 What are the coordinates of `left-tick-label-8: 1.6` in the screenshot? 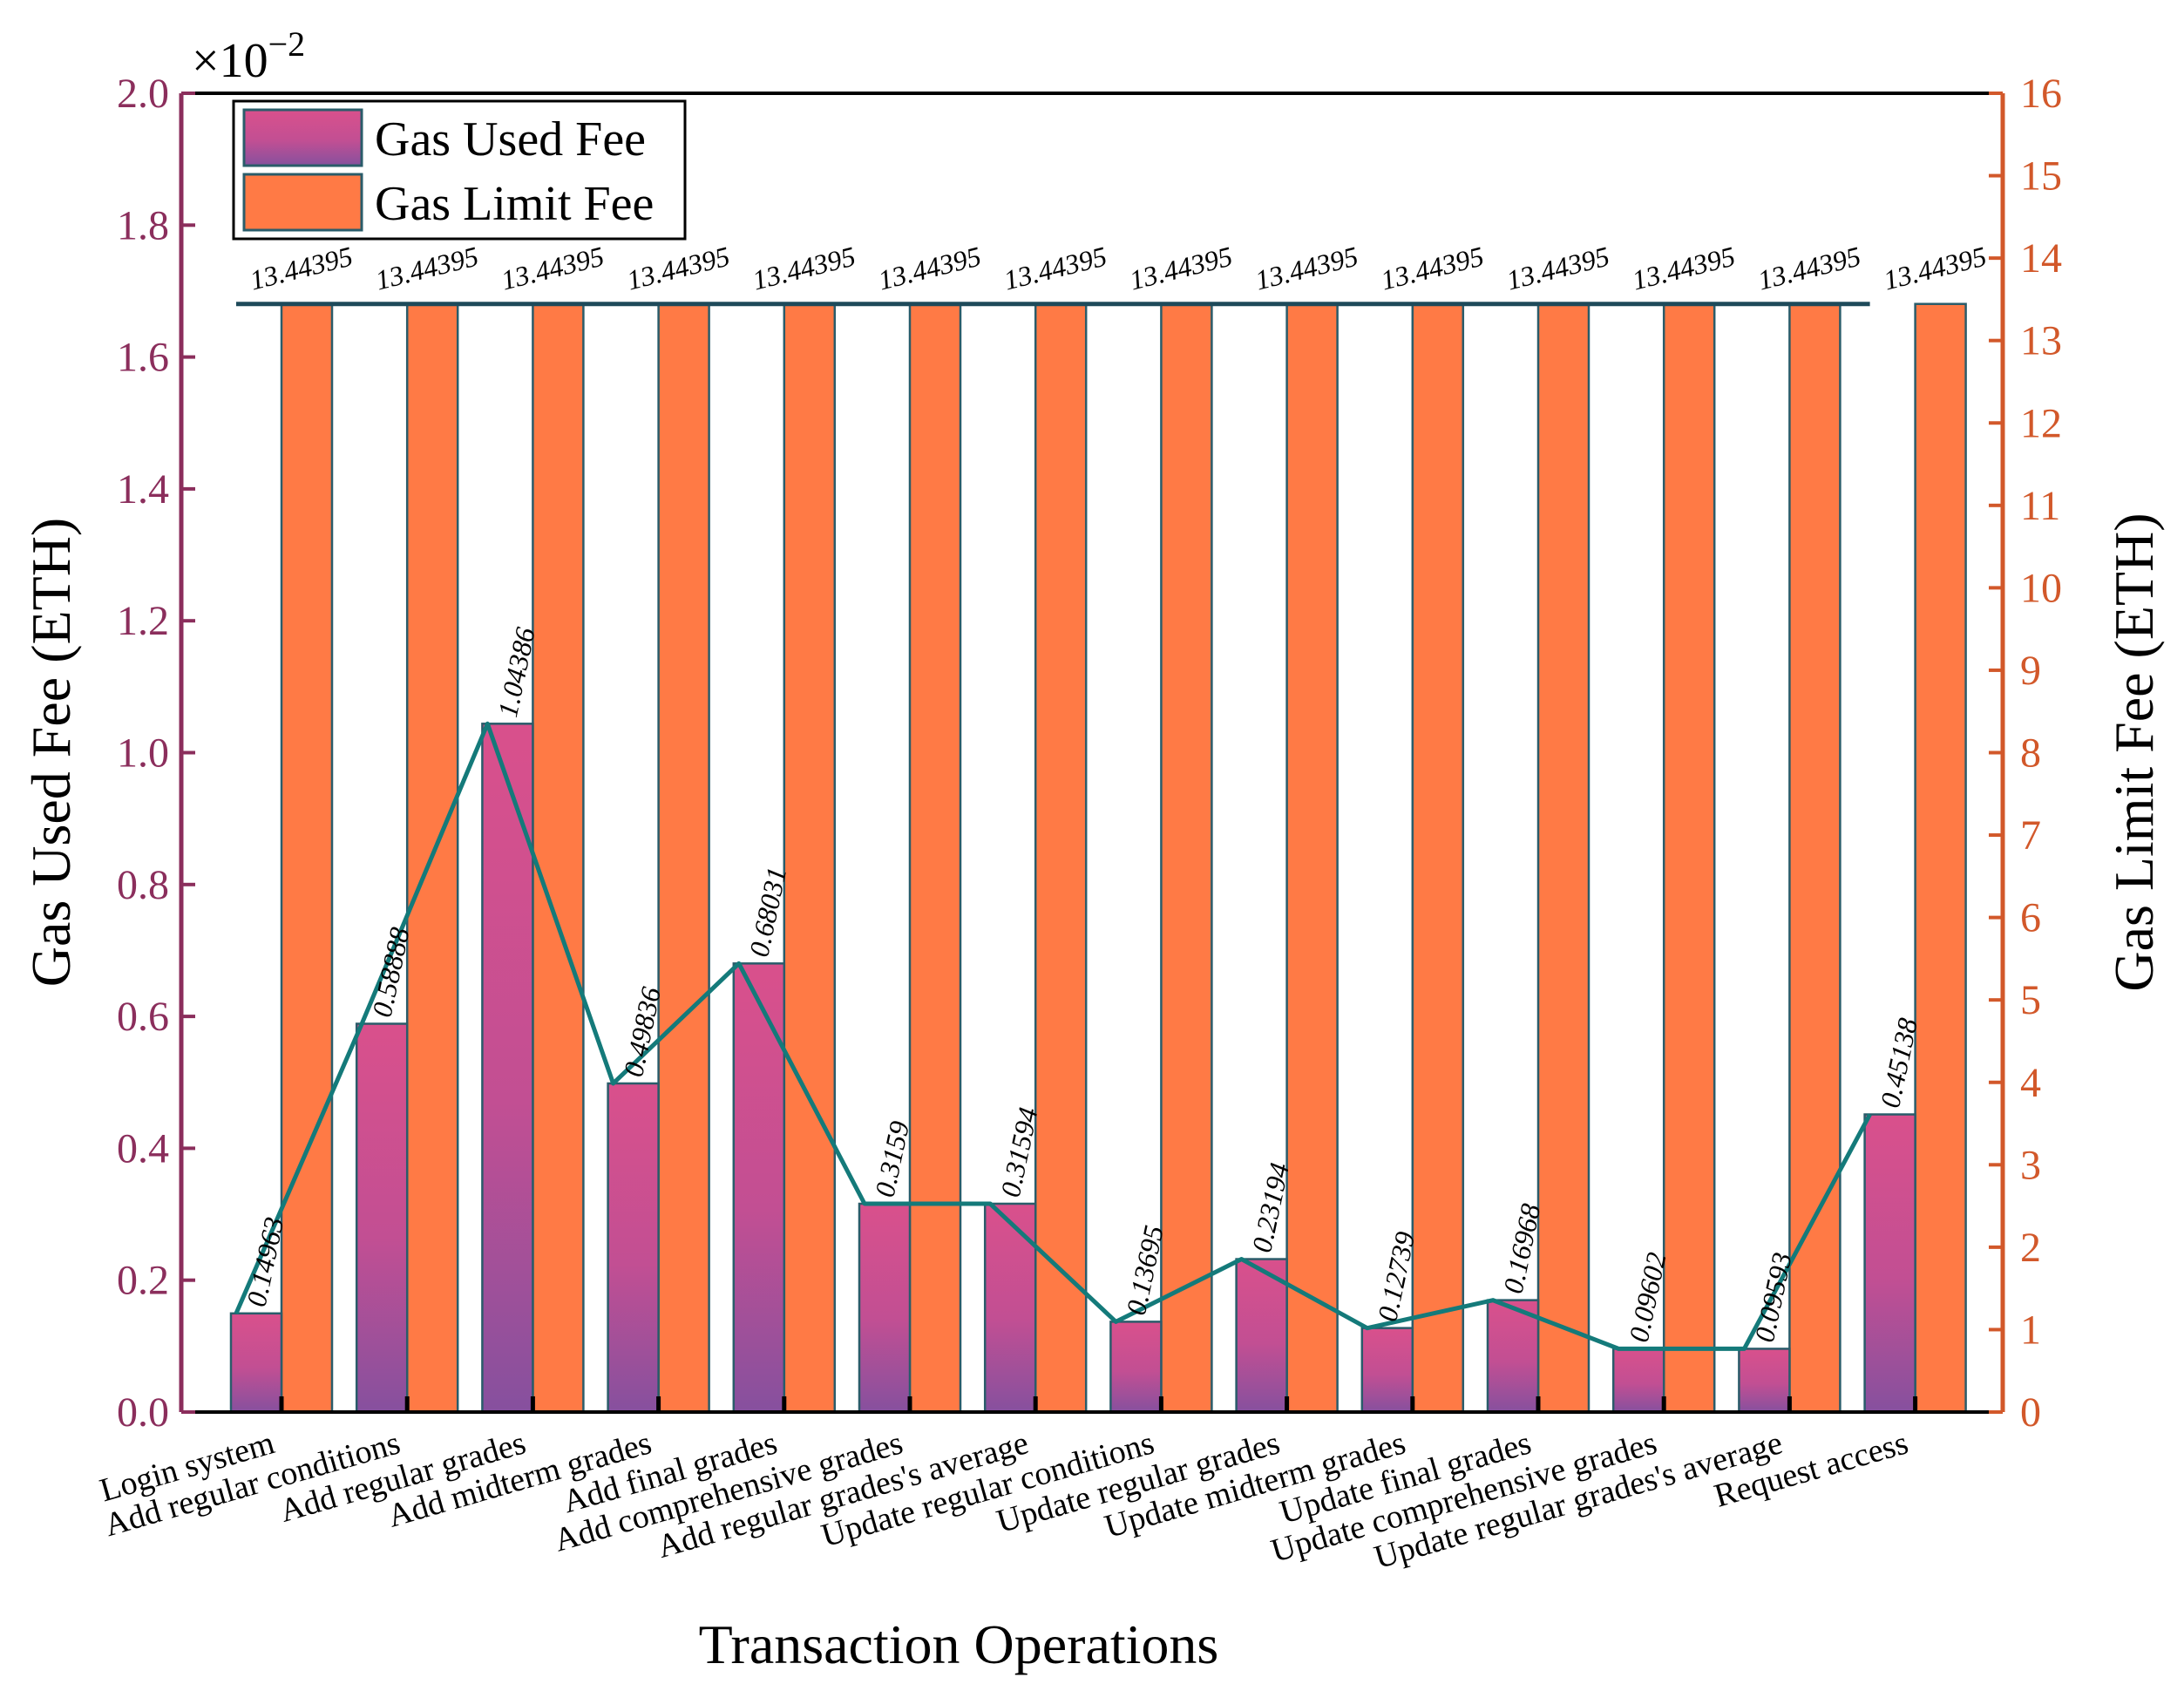 It's located at (143, 358).